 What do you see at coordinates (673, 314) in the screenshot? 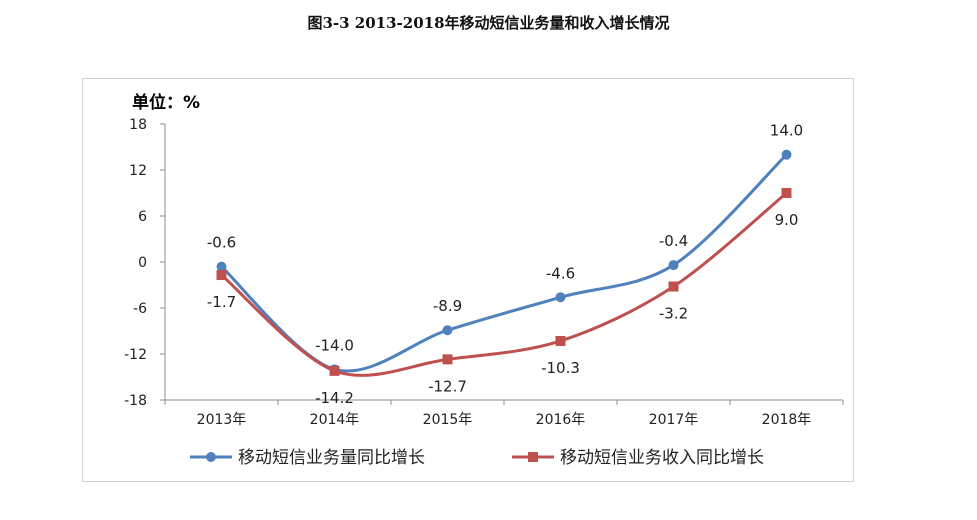
I see `data-label: -3.2` at bounding box center [673, 314].